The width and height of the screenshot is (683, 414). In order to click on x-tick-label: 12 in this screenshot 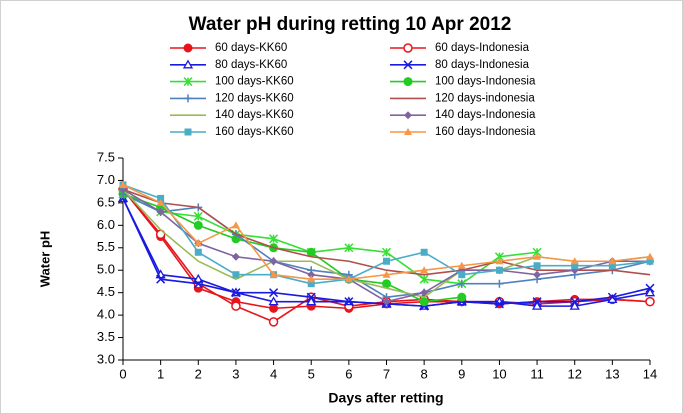, I will do `click(574, 373)`.